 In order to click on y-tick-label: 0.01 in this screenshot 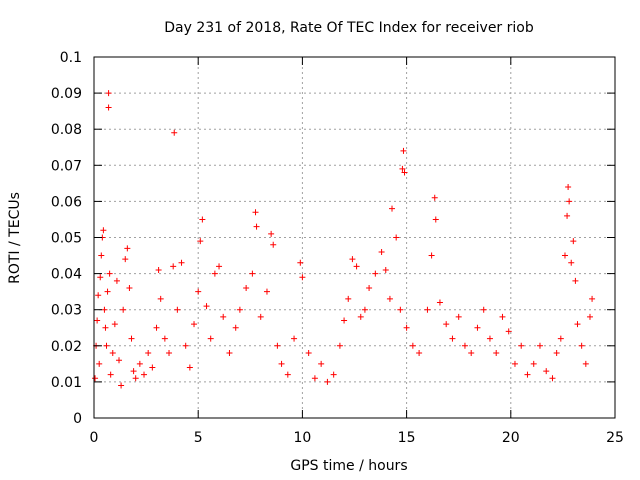, I will do `click(66, 383)`.